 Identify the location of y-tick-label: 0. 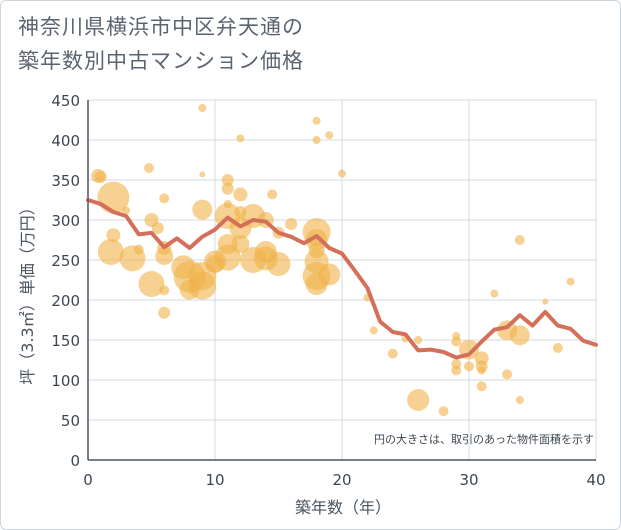
(75, 461).